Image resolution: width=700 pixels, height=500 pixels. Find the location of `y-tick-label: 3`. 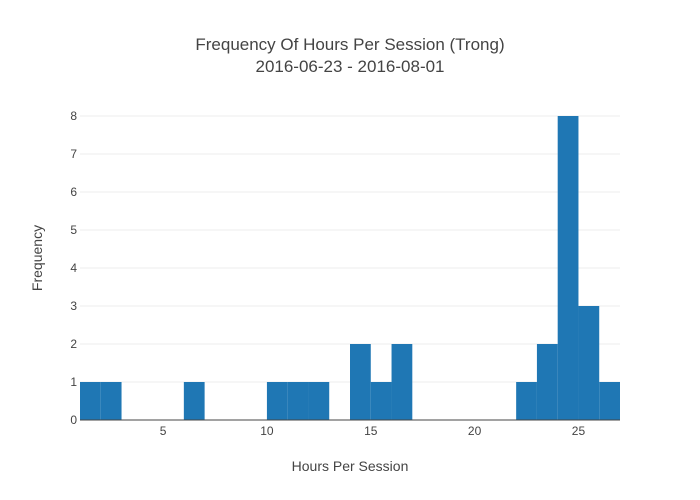

y-tick-label: 3 is located at coordinates (73, 306).